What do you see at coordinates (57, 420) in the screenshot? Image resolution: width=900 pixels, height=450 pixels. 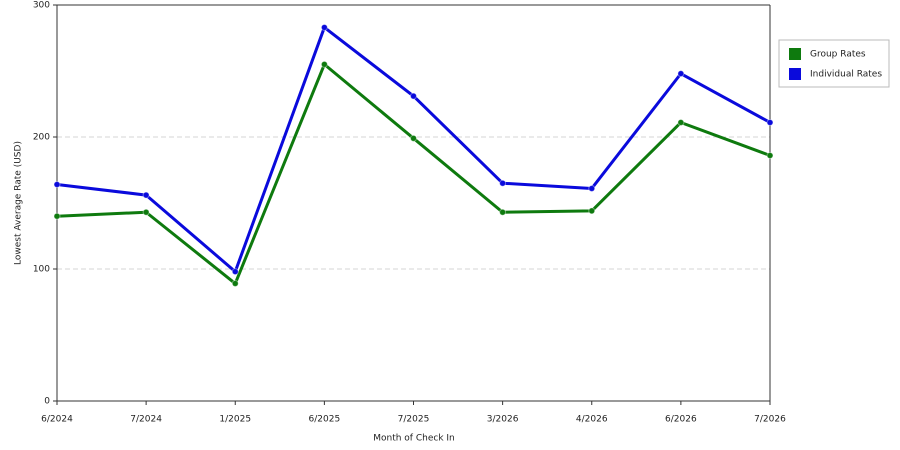 I see `x-tick-label: 6/2024` at bounding box center [57, 420].